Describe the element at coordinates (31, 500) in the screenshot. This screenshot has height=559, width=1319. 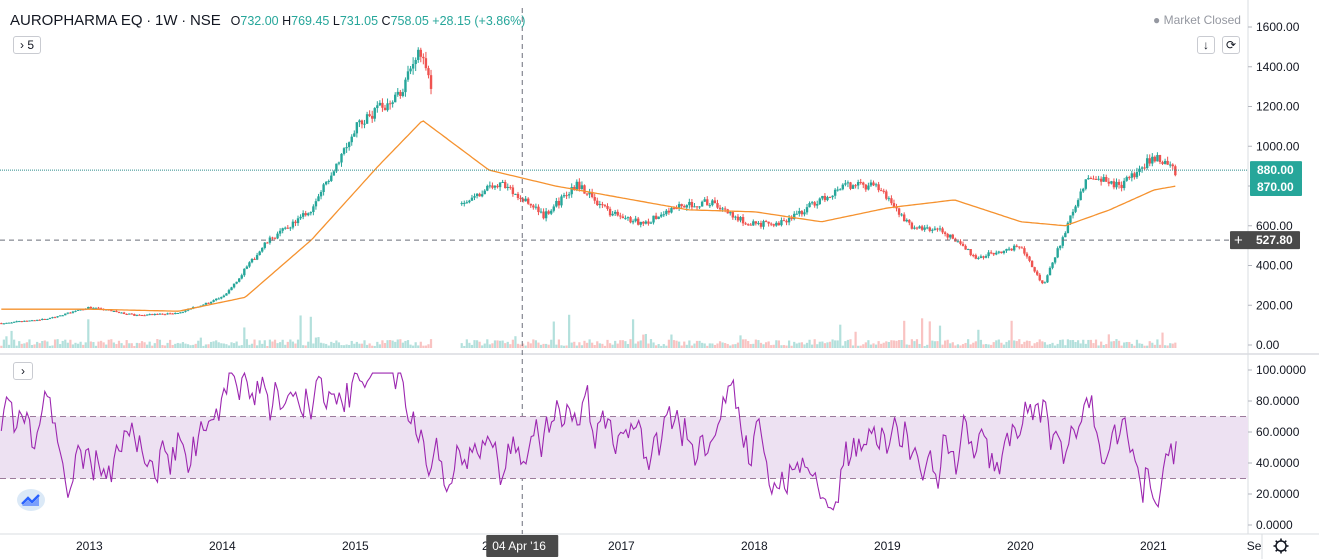
I see `tradingview-logo-icon` at that location.